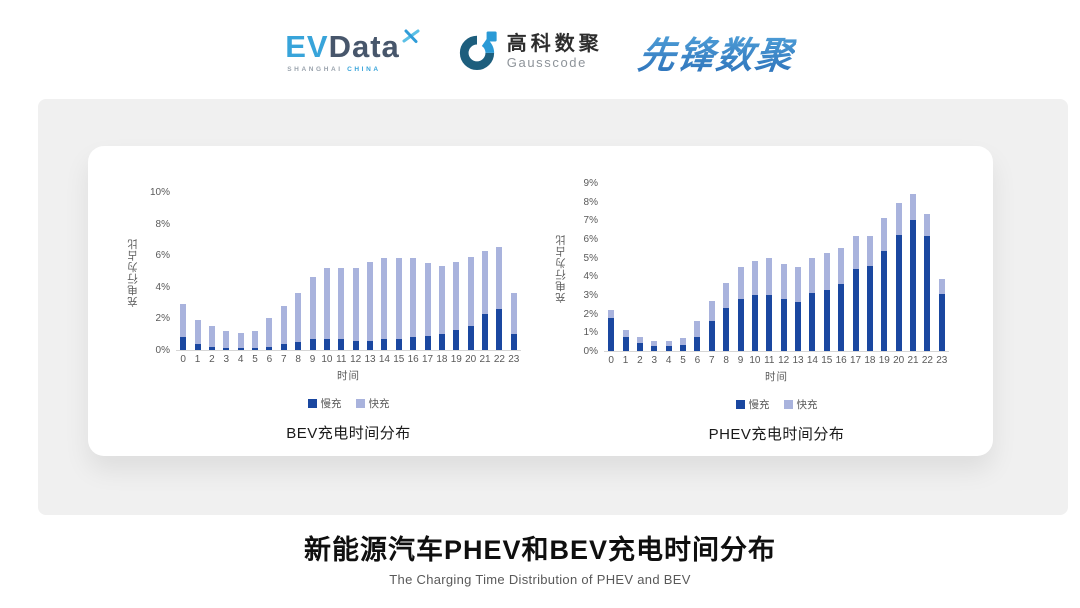 The image size is (1080, 608). Describe the element at coordinates (255, 359) in the screenshot. I see `x-tick-label: 5` at that location.